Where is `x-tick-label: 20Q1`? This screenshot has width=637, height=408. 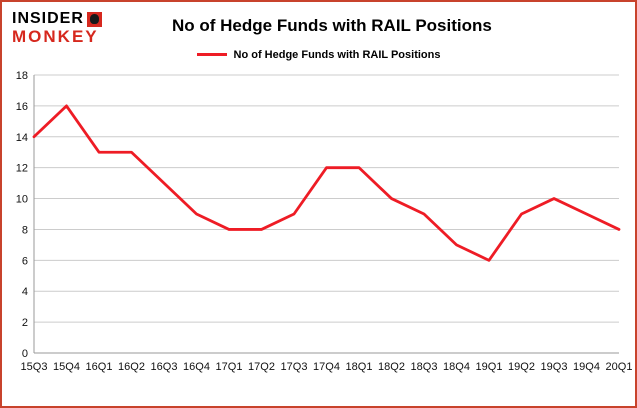
x-tick-label: 20Q1 is located at coordinates (619, 367).